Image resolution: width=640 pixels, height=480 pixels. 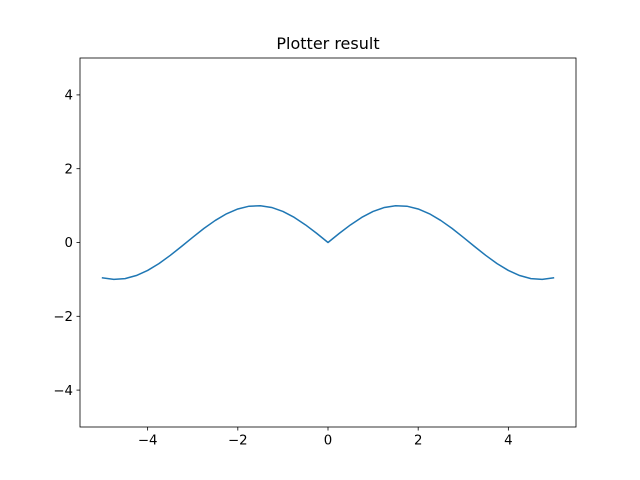 I want to click on plot-area, so click(x=328, y=242).